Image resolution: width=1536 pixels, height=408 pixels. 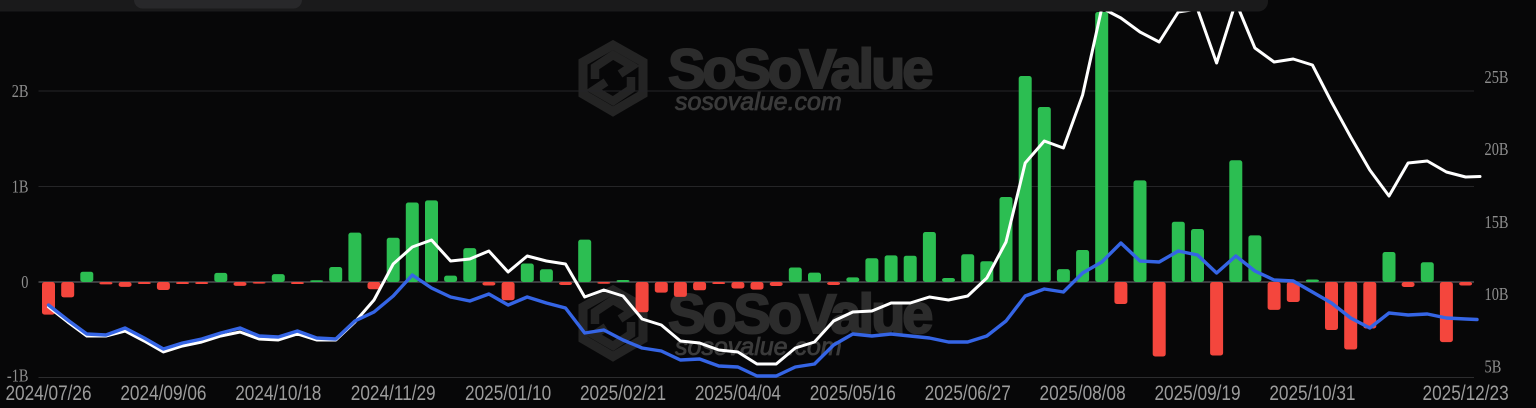 What do you see at coordinates (20, 90) in the screenshot?
I see `svg-text: 2B` at bounding box center [20, 90].